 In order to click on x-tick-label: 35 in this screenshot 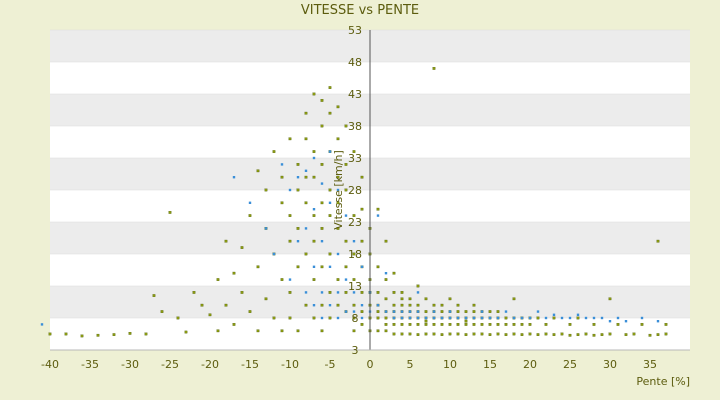, I will do `click(650, 364)`.